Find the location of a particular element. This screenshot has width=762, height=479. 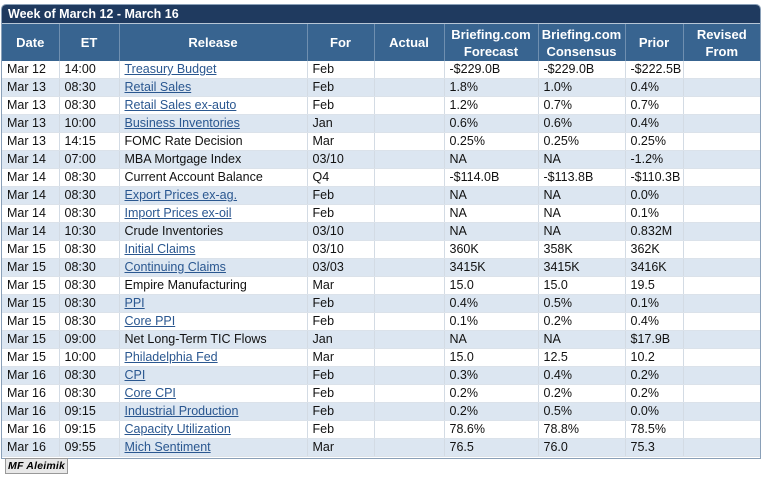

column-header-release: Release is located at coordinates (213, 42).